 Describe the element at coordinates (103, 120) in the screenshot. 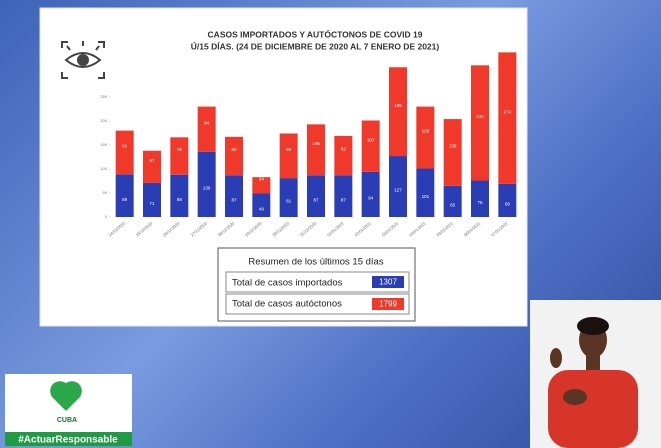

I see `y-tick-label: 200` at that location.